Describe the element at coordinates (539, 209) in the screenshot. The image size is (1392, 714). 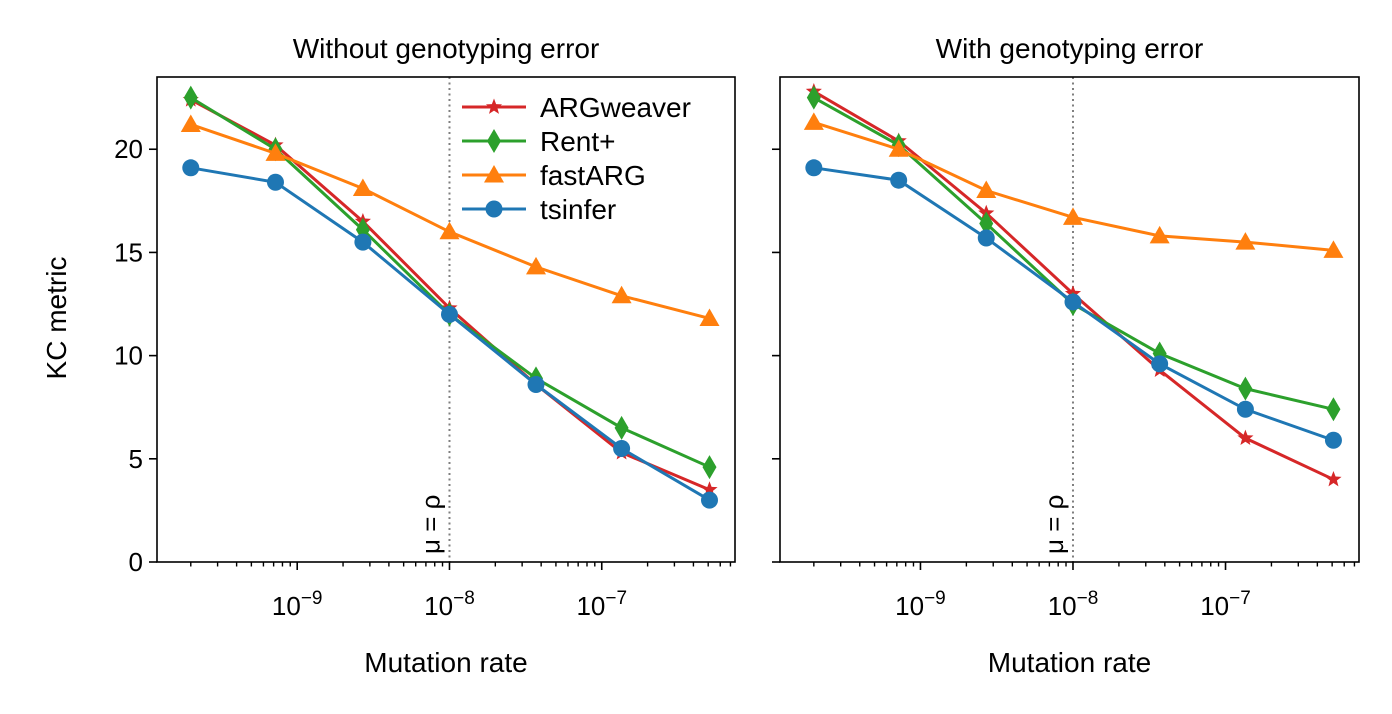
I see `legend-entry-tsinfer: tsinfer` at that location.